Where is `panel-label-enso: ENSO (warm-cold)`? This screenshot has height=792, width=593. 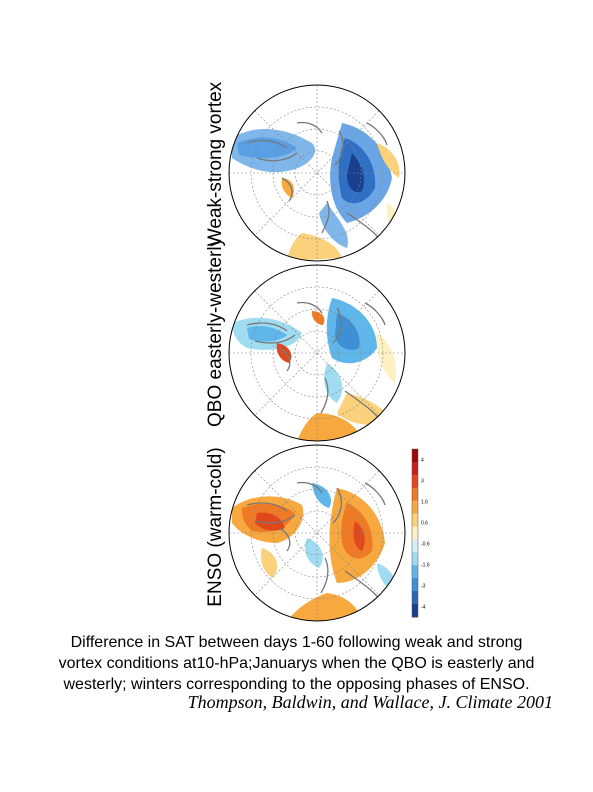
panel-label-enso: ENSO (warm-cold) is located at coordinates (215, 527).